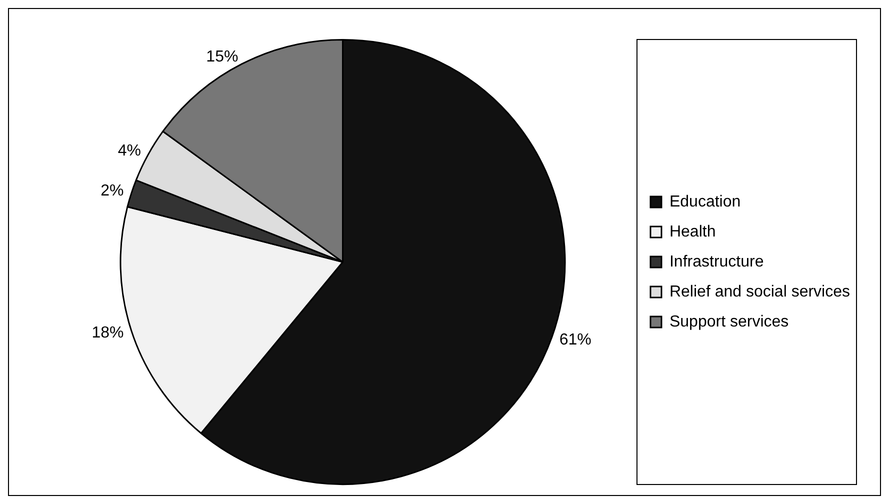  I want to click on legend-label: Education, so click(705, 201).